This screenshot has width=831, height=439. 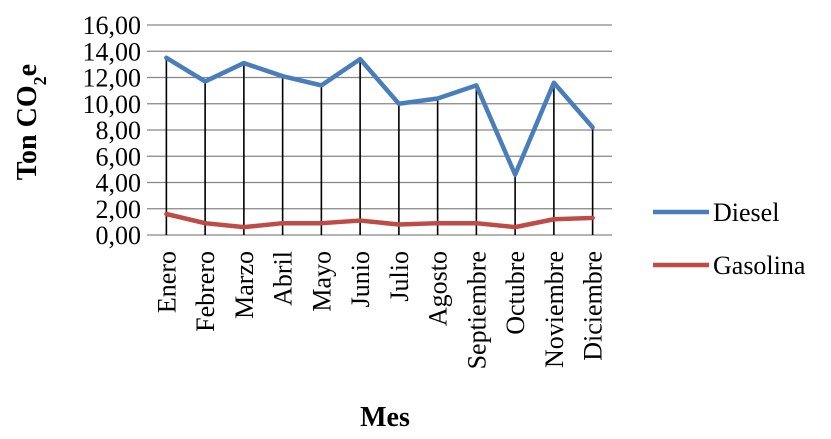 What do you see at coordinates (729, 239) in the screenshot?
I see `legend: Diesel Gasolina` at bounding box center [729, 239].